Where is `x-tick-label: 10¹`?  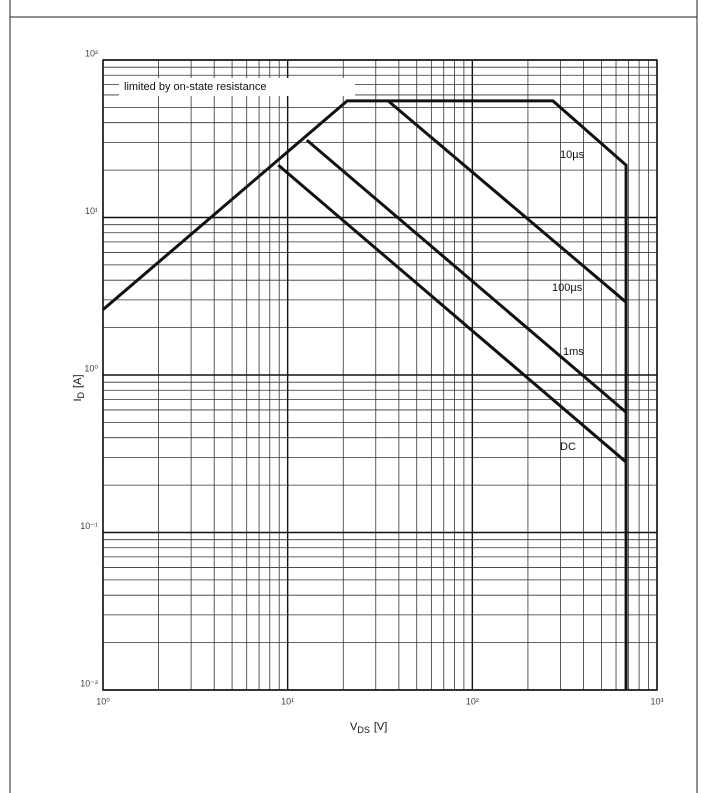 x-tick-label: 10¹ is located at coordinates (287, 701).